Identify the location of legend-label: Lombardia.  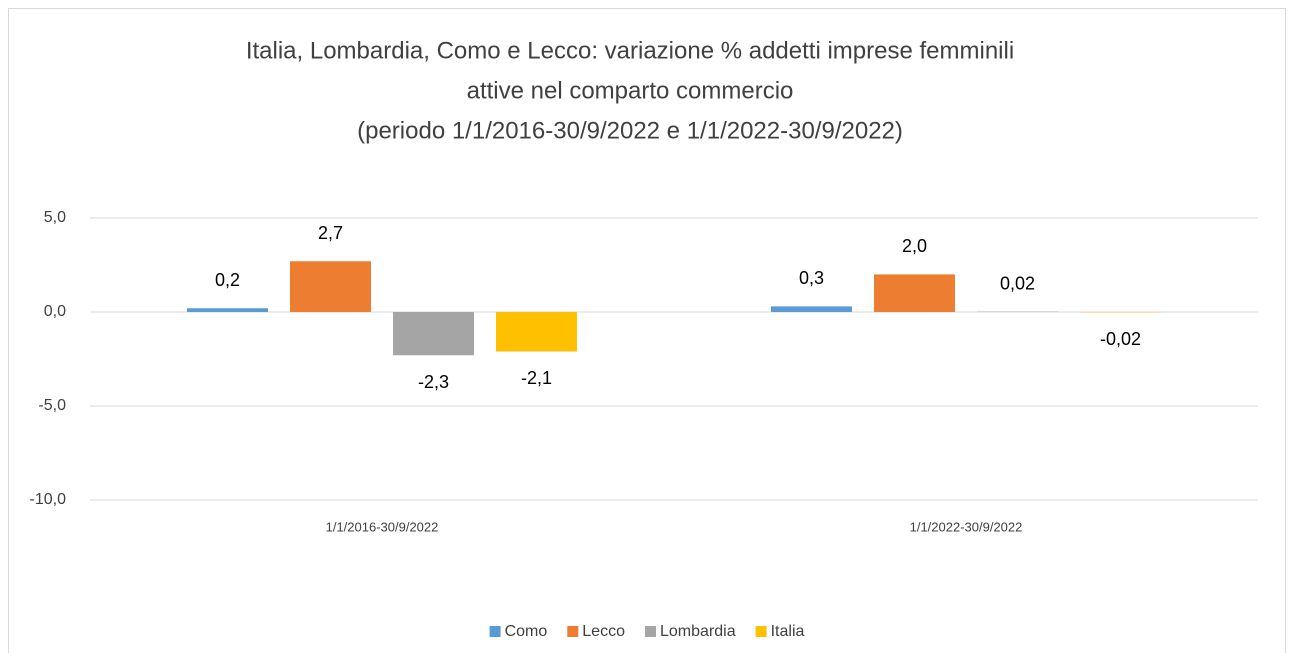
(698, 631).